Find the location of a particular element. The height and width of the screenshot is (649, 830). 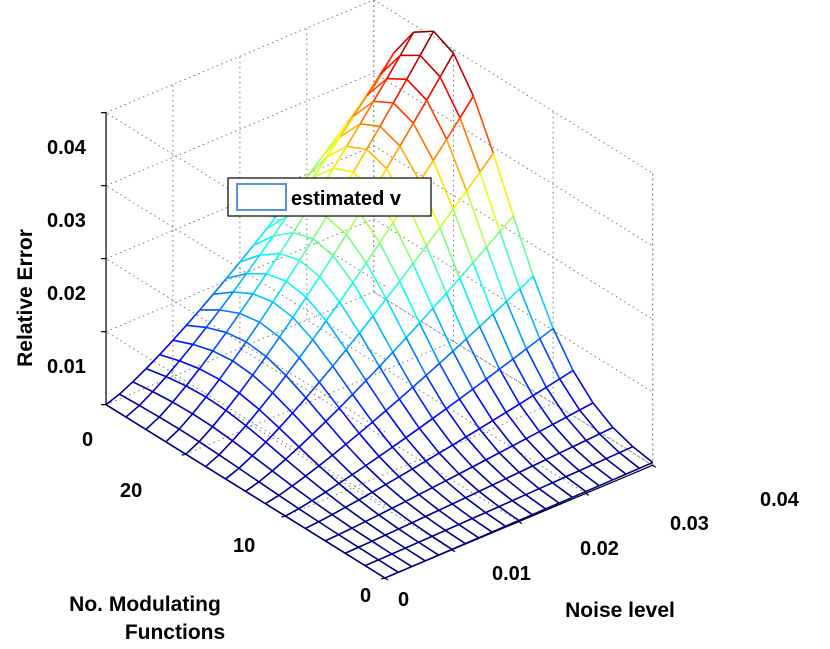

x-tick-4: 0.04 is located at coordinates (780, 500).